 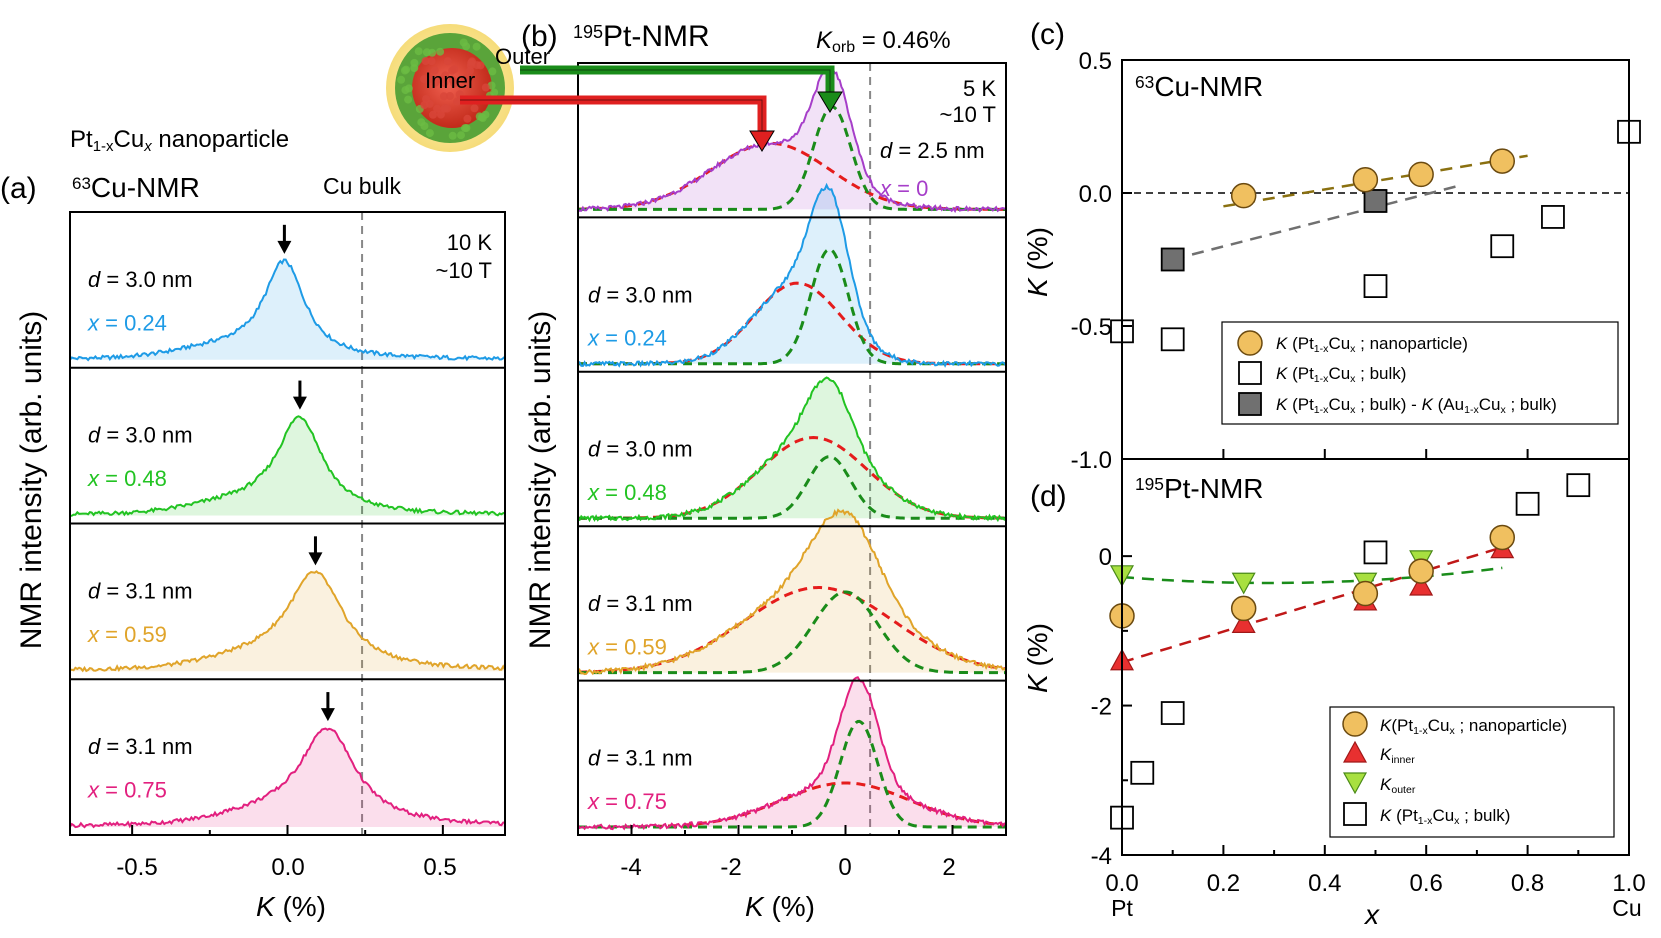 What do you see at coordinates (539, 36) in the screenshot?
I see `panel-b-label: (b)` at bounding box center [539, 36].